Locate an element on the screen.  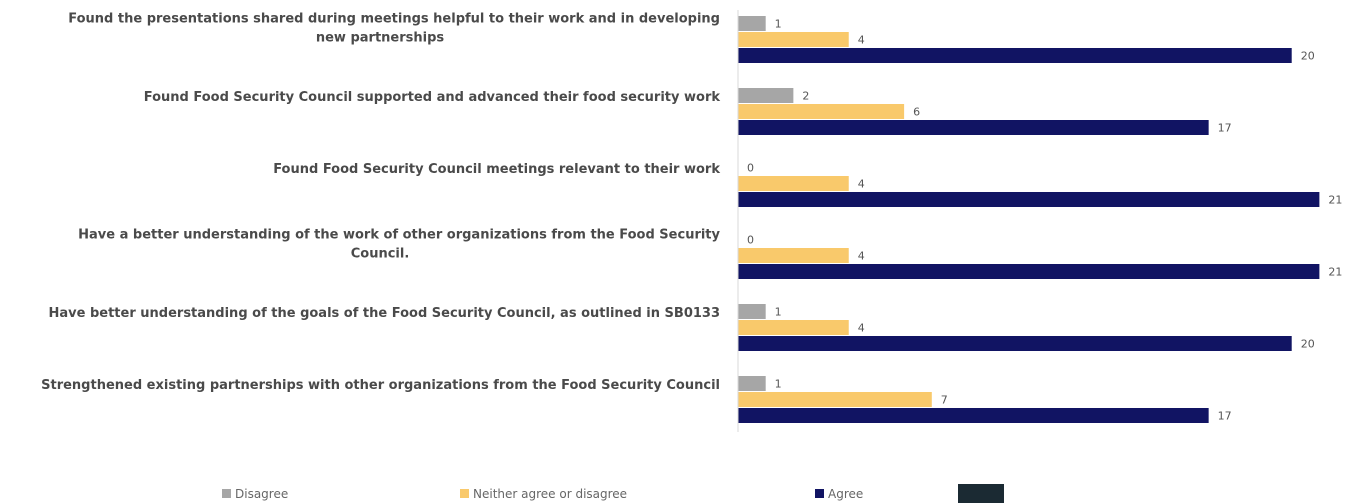
legend-swatch-agree is located at coordinates (819, 493).